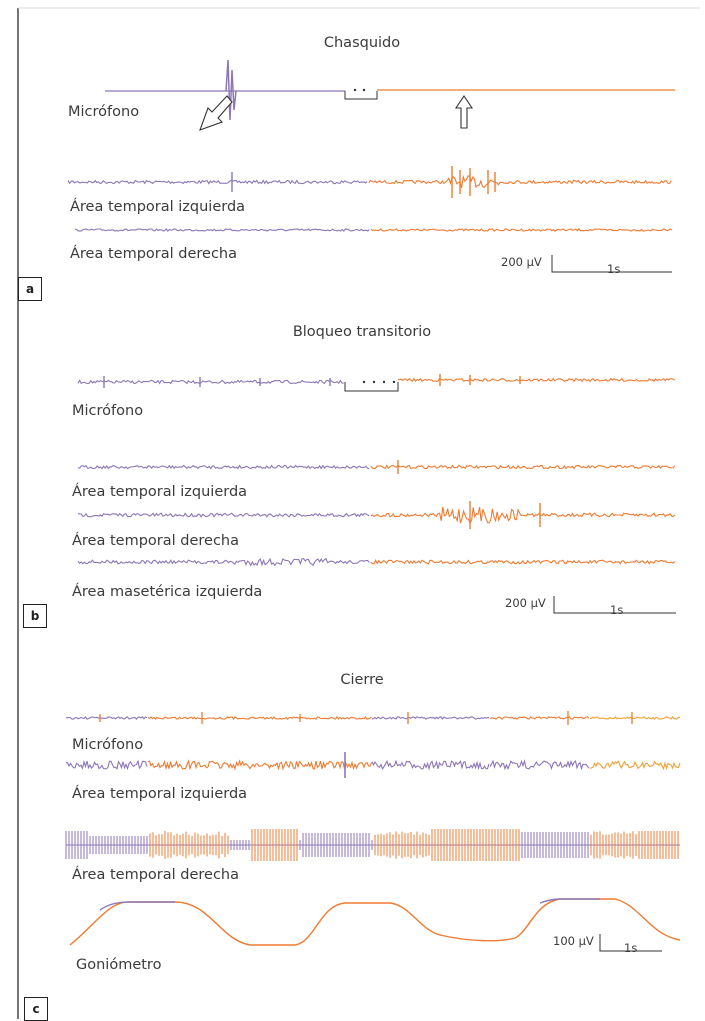  Describe the element at coordinates (617, 610) in the screenshot. I see `panel-b-scale-time: 1s` at that location.